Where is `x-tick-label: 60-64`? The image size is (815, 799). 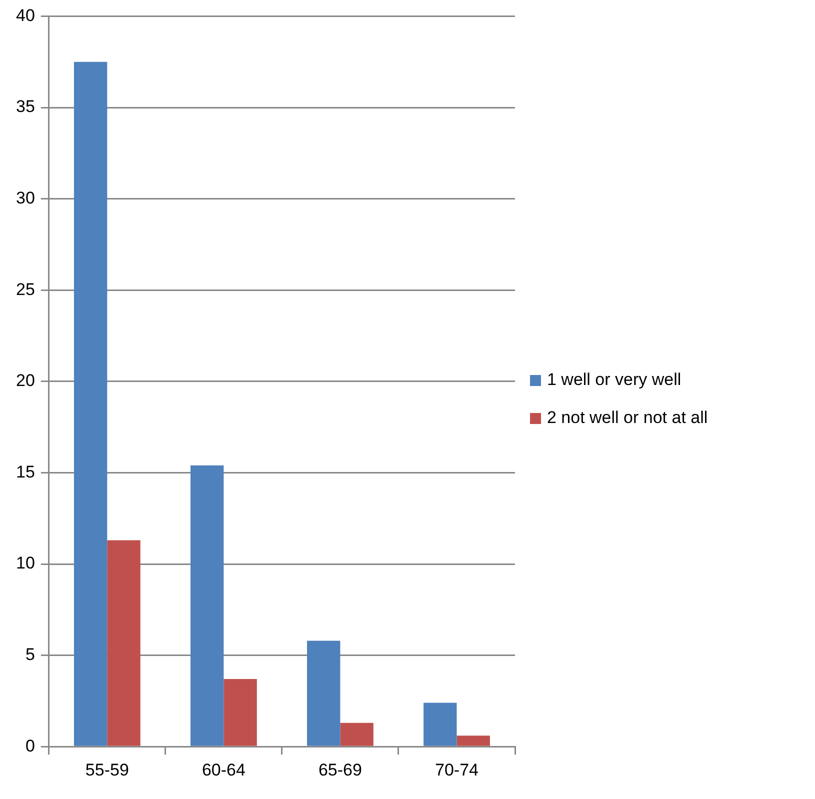
x-tick-label: 60-64 is located at coordinates (224, 770).